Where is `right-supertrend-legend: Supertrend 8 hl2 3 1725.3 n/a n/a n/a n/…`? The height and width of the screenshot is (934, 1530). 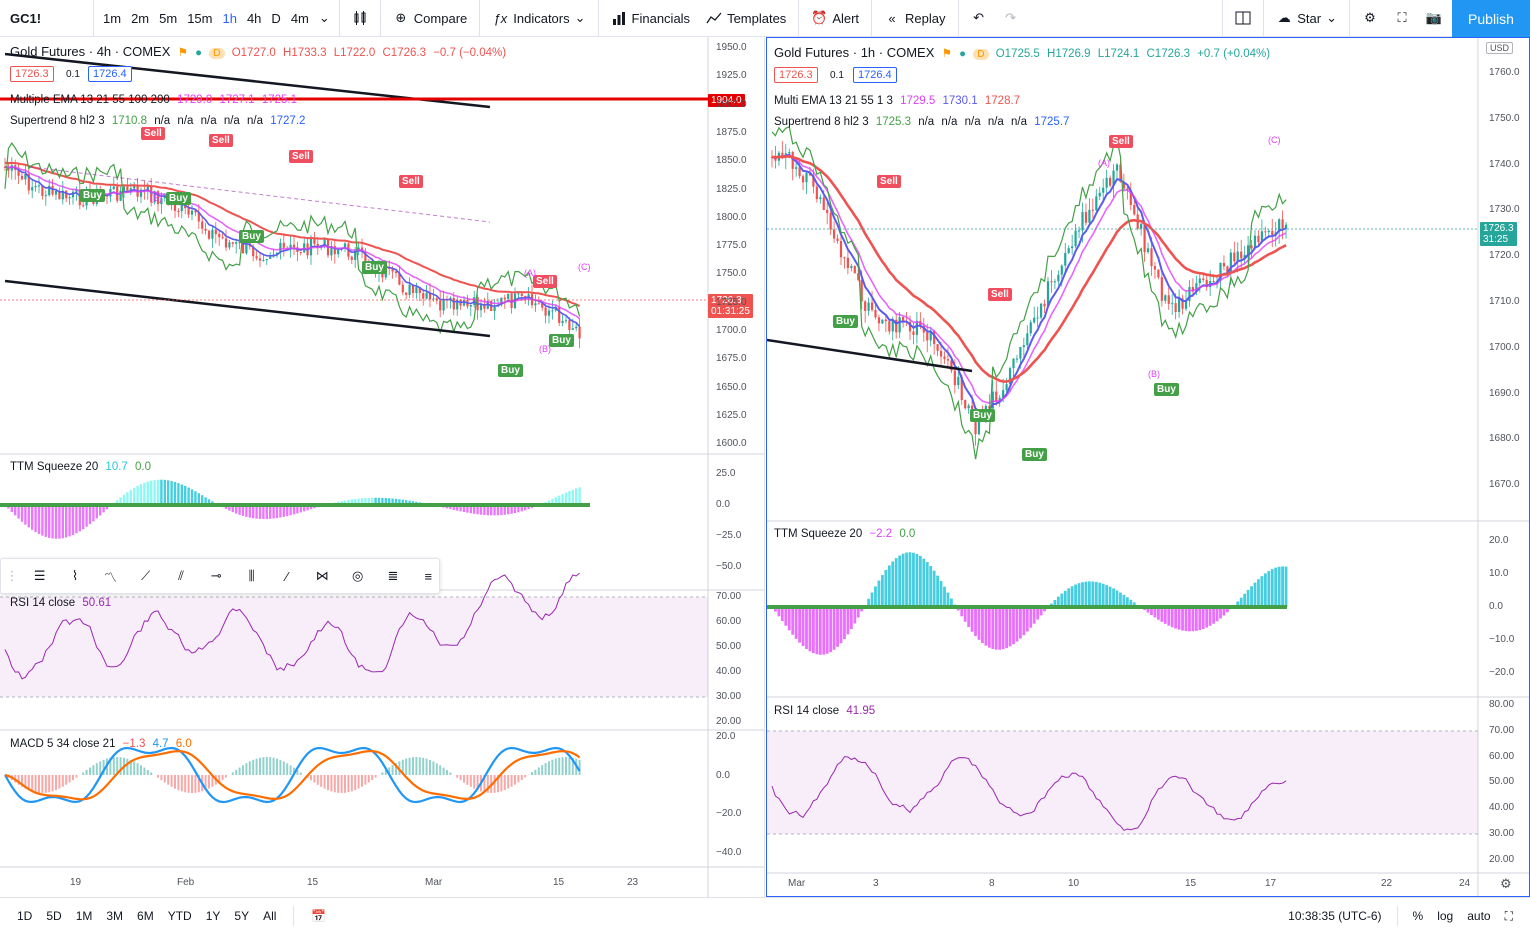
right-supertrend-legend: Supertrend 8 hl2 3 1725.3 n/a n/a n/a n/… is located at coordinates (923, 122).